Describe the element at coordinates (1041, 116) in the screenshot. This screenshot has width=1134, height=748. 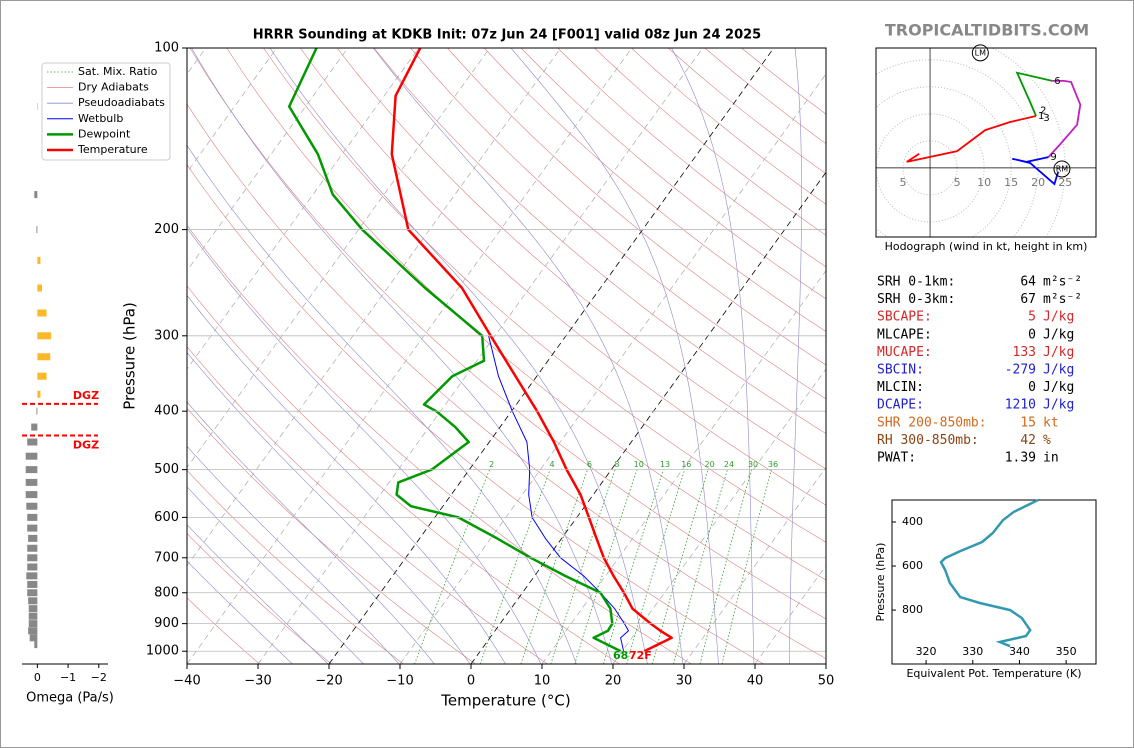
I see `height-label: 1` at that location.